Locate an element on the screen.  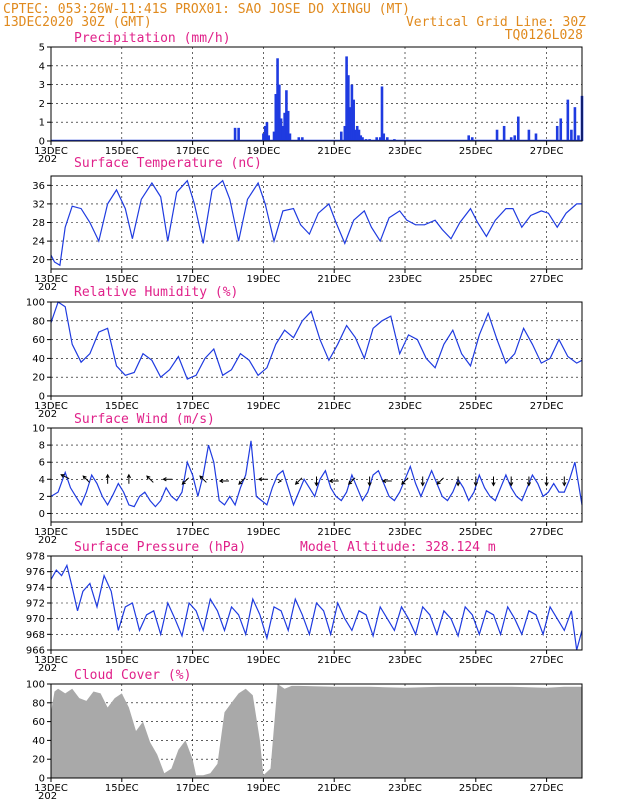
precip-xtick-label: 19DEC is located at coordinates (264, 151).